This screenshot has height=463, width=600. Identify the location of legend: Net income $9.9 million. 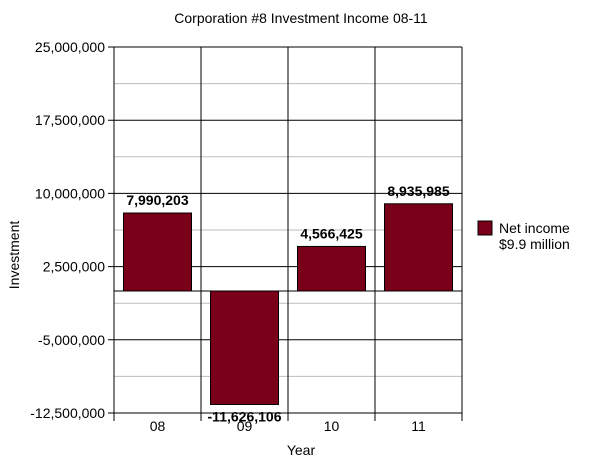
(523, 236).